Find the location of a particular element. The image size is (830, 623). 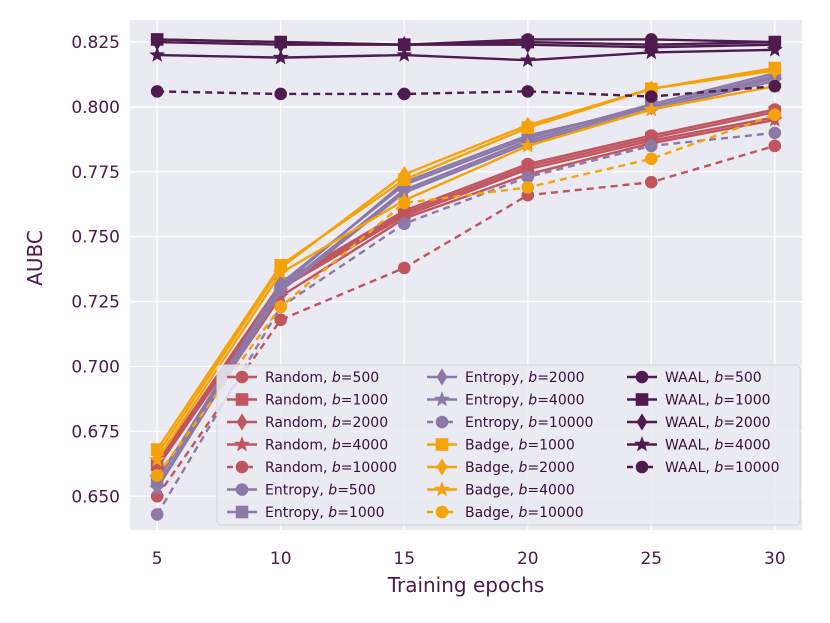

legend-item: Random, b=2000 is located at coordinates (307, 422).